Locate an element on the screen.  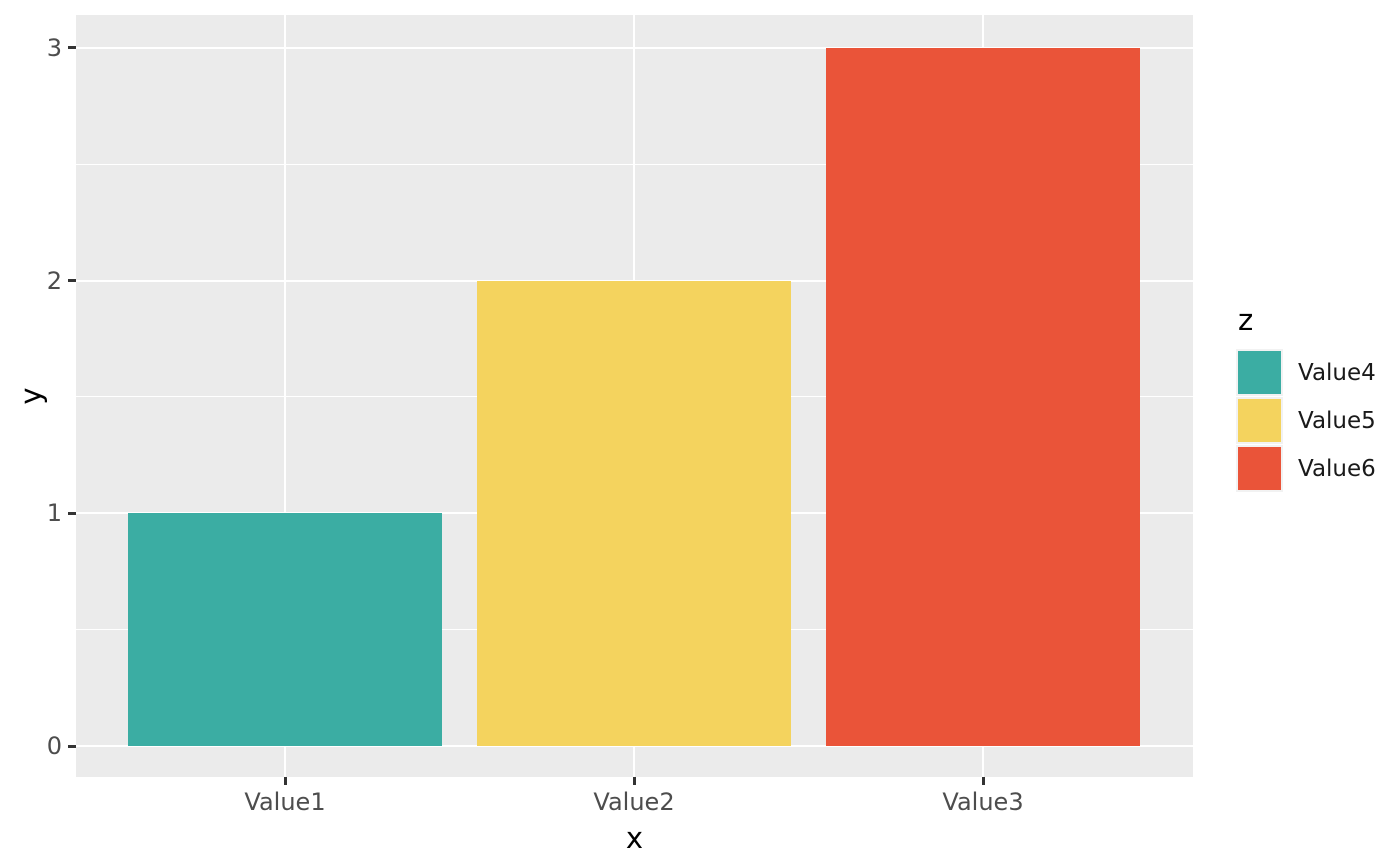
legend-label: Value6 is located at coordinates (1337, 468).